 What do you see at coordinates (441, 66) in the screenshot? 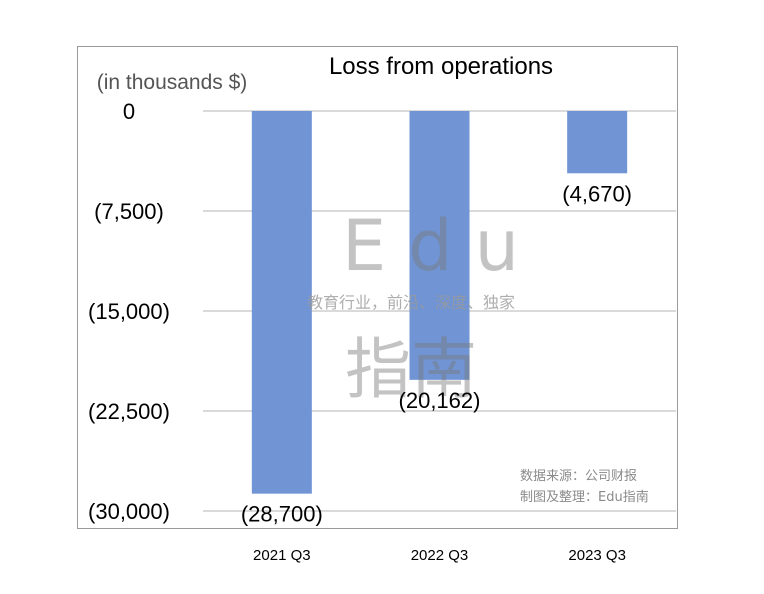
I see `chart-title: Loss from operations` at bounding box center [441, 66].